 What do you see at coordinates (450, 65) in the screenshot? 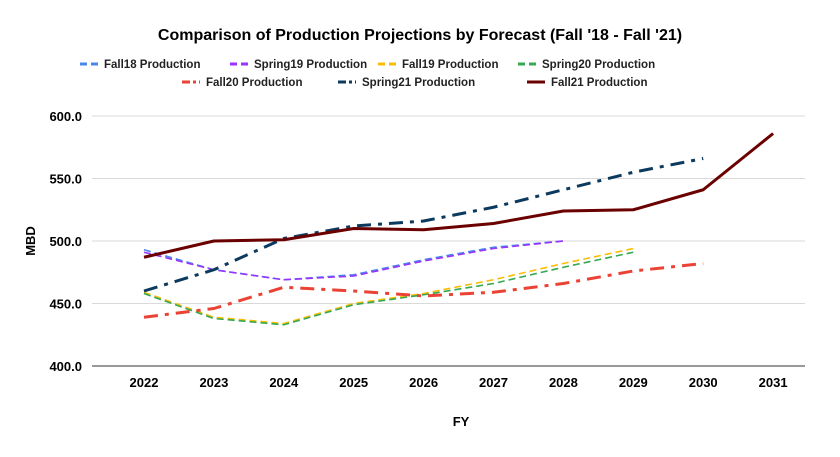
I see `legend-label: Fall19 Production` at bounding box center [450, 65].